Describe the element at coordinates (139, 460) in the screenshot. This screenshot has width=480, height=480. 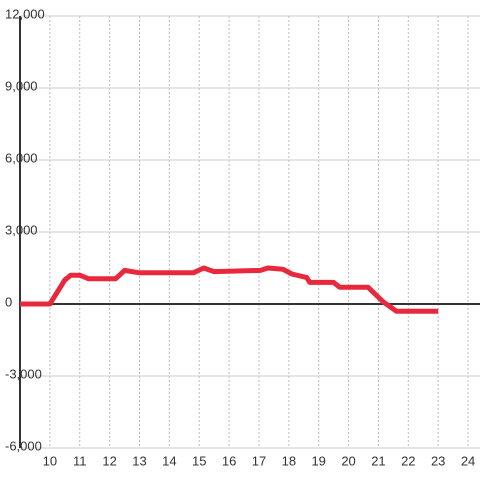
I see `x-tick-label: 13` at that location.